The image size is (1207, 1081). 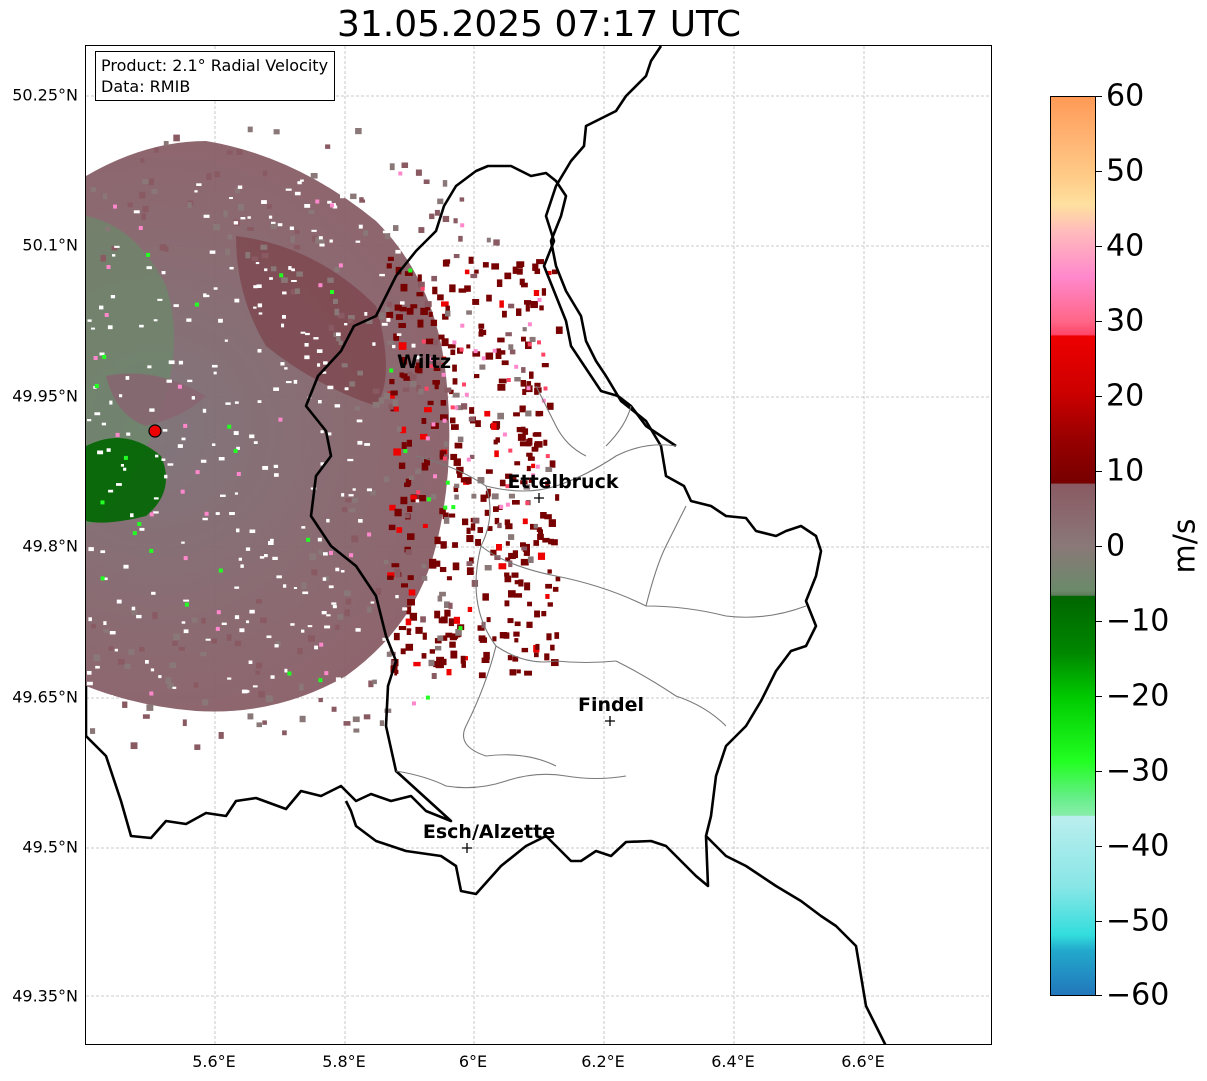 What do you see at coordinates (424, 362) in the screenshot?
I see `city-label-wiltz: Wiltz` at bounding box center [424, 362].